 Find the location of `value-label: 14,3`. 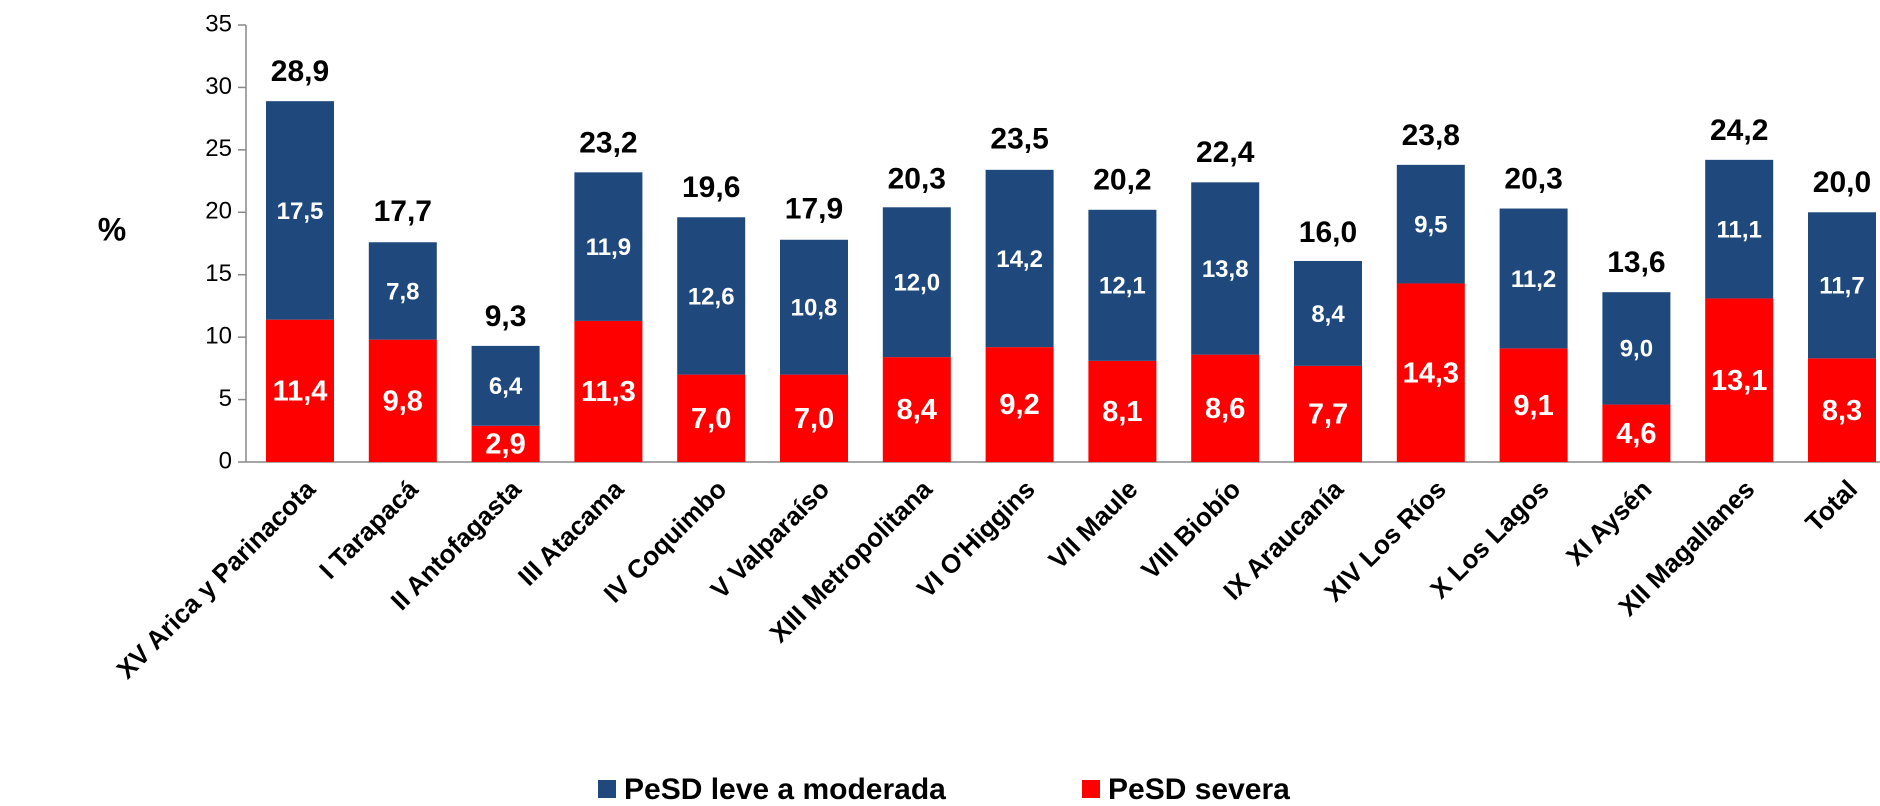

value-label: 14,3 is located at coordinates (1431, 373).